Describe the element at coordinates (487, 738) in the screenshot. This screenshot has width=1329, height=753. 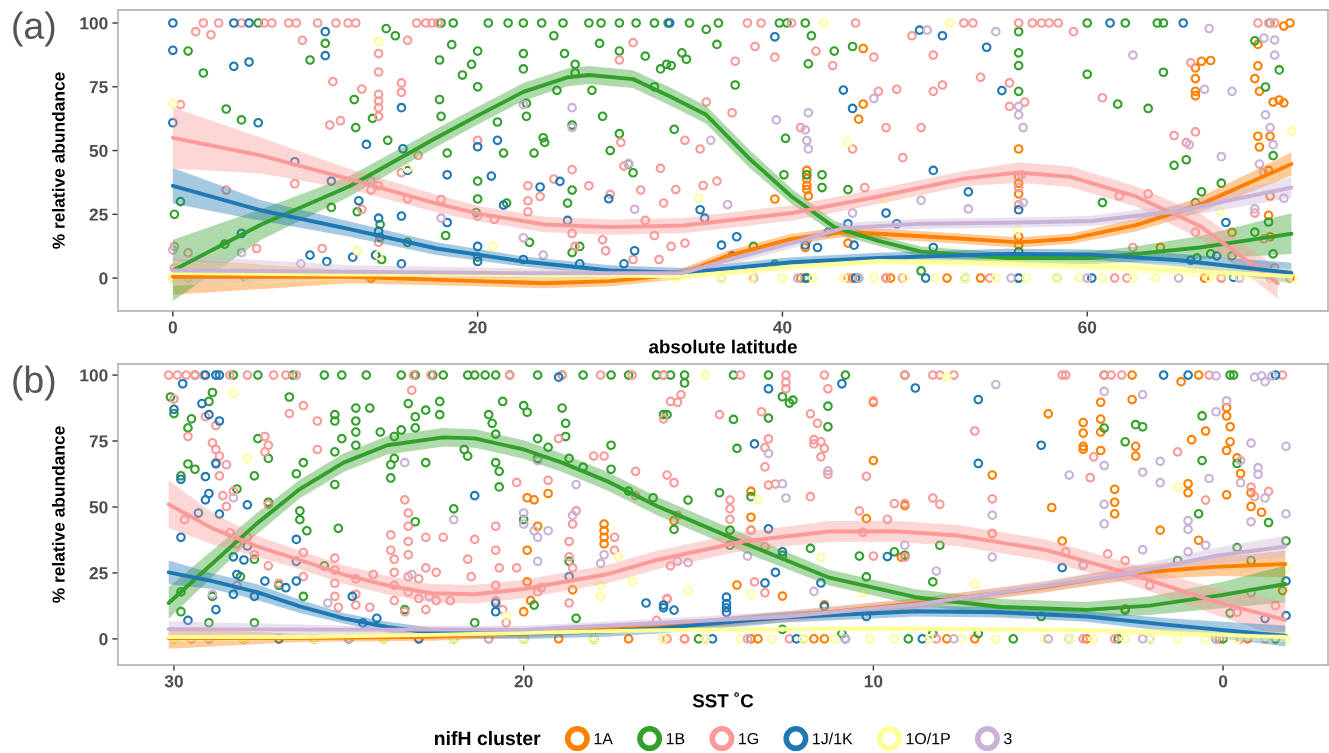
I see `legend-title: nifH cluster` at that location.